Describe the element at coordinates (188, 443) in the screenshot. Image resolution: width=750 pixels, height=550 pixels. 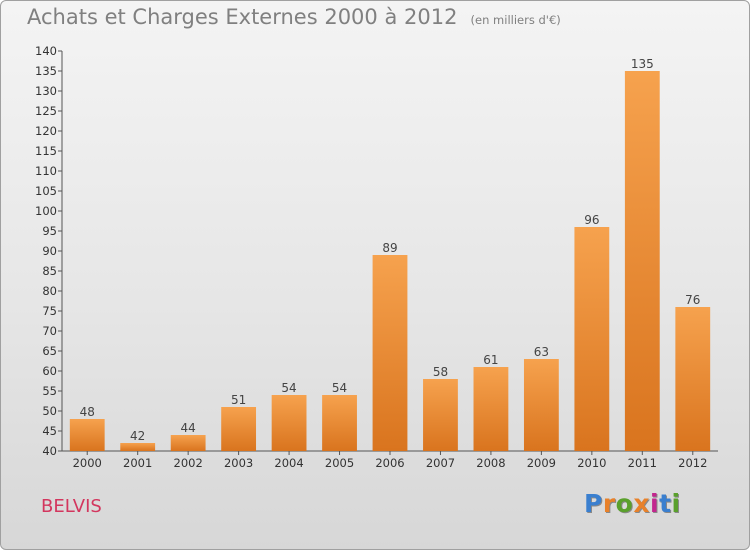
I see `bar-2002` at that location.